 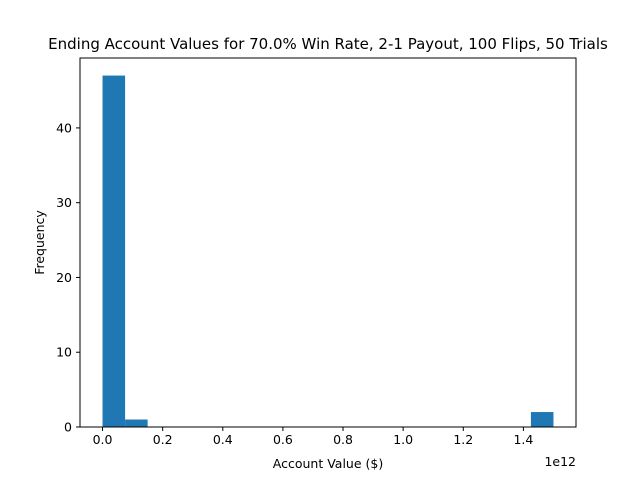 I want to click on y-axis-ticks: 0 10 20 30 40, so click(x=68, y=277).